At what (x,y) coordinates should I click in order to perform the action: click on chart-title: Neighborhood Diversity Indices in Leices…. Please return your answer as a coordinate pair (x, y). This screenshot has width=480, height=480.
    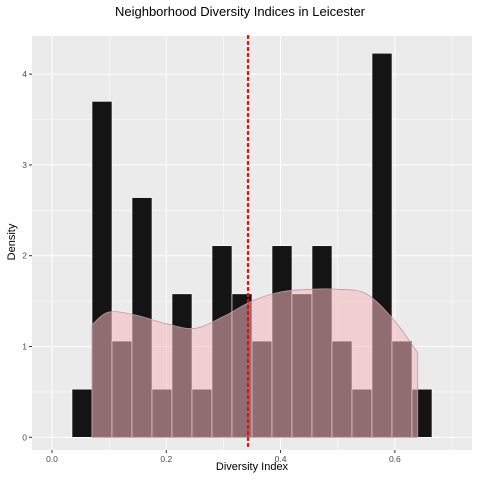
    Looking at the image, I should click on (239, 11).